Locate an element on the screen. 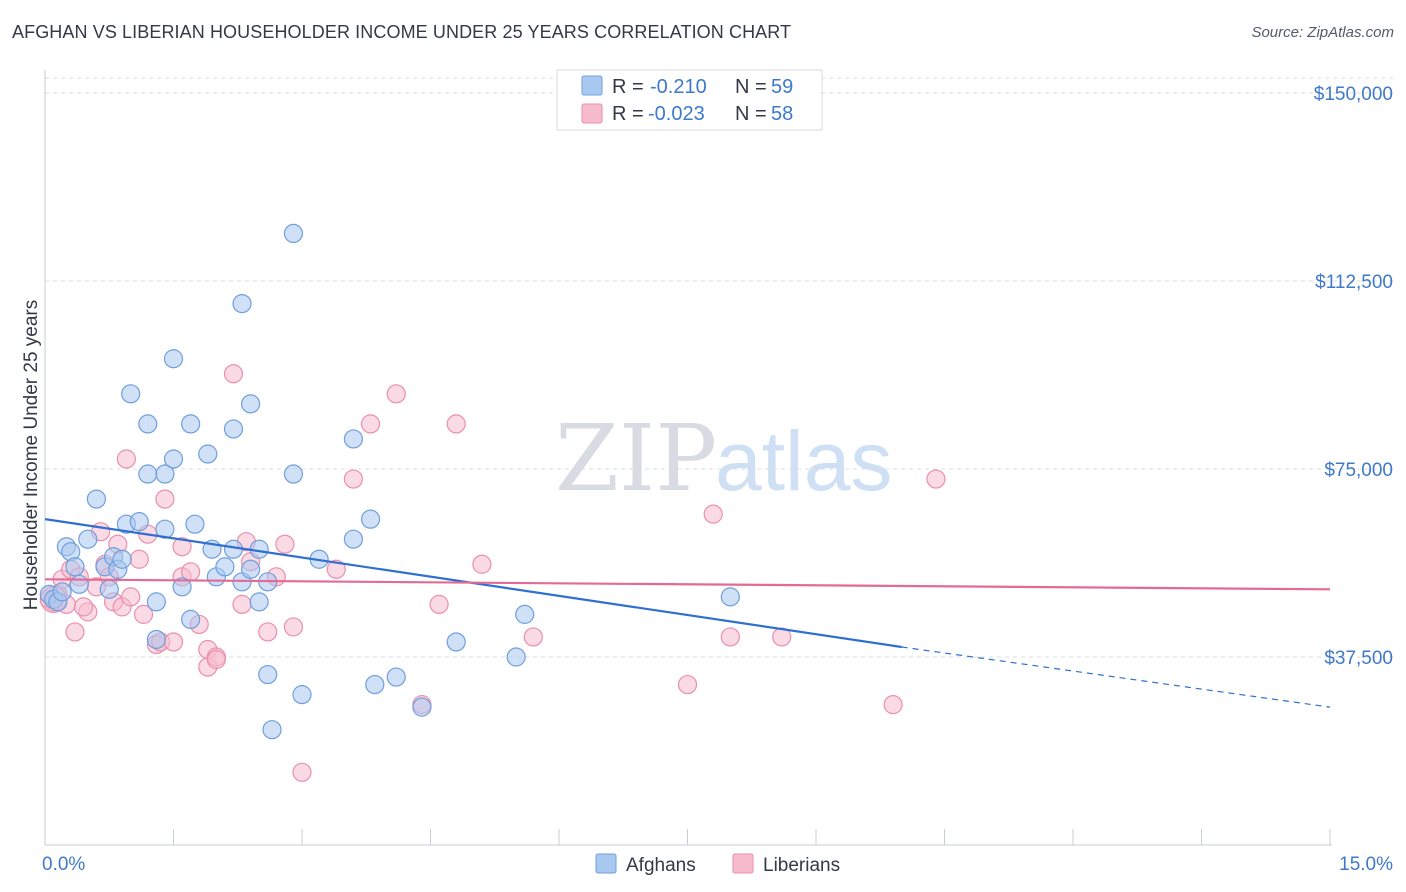  y-tick-labels: $37,500 $75,000 $112,500 $150,000 is located at coordinates (1353, 376).